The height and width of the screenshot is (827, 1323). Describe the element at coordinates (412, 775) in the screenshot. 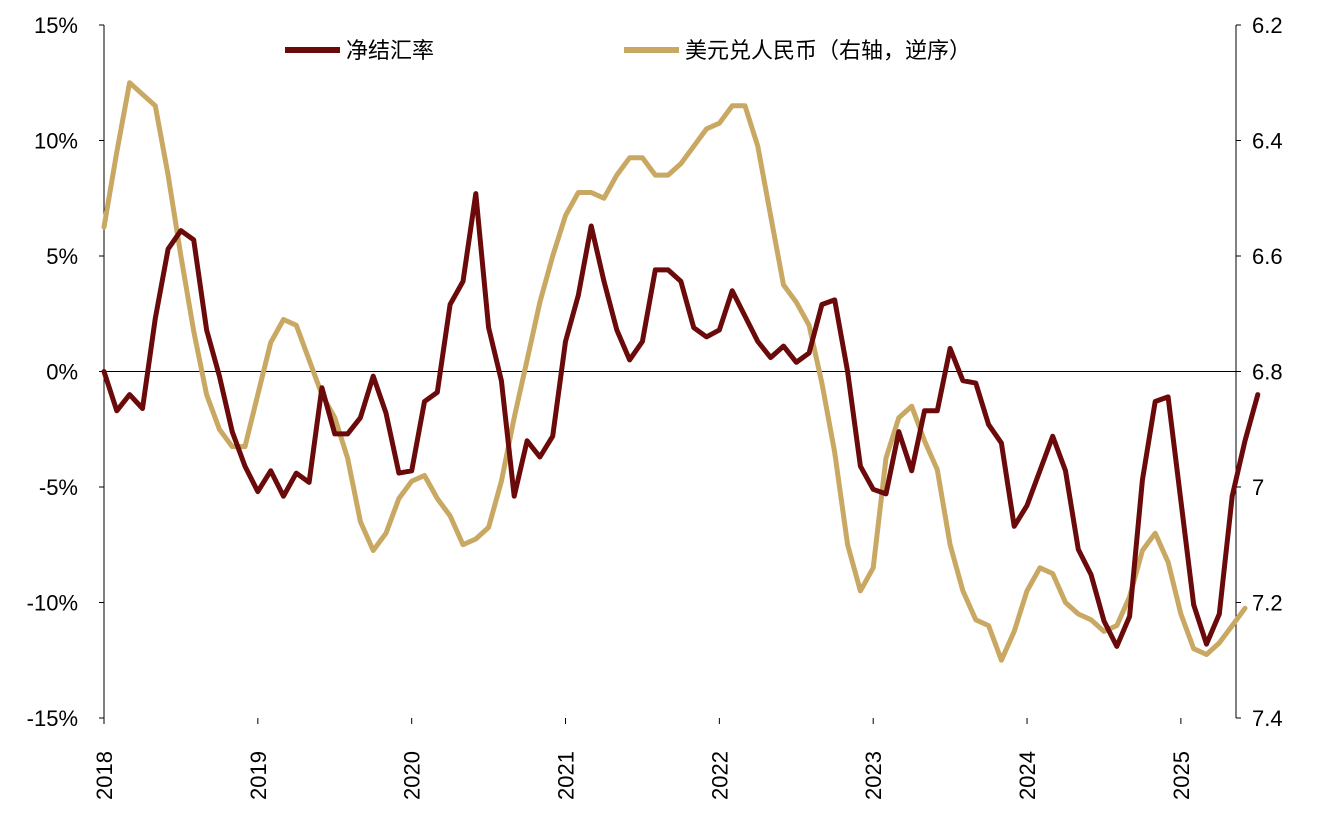

I see `x-tick-label: 2020` at that location.